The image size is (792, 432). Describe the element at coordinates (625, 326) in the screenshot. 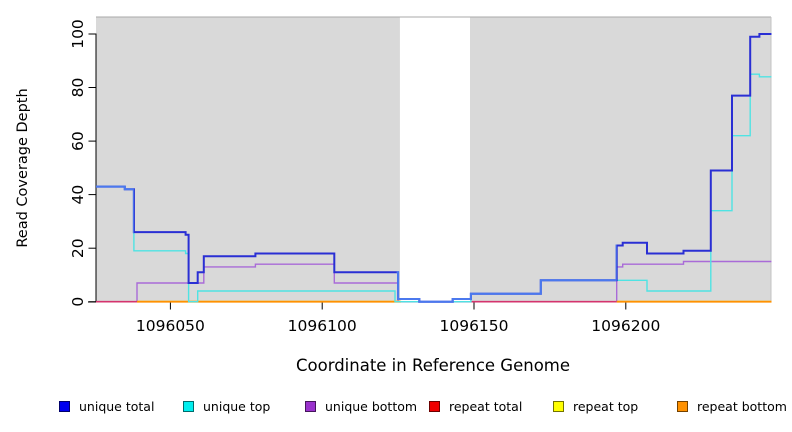

I see `x-tick-label: 1096200` at that location.